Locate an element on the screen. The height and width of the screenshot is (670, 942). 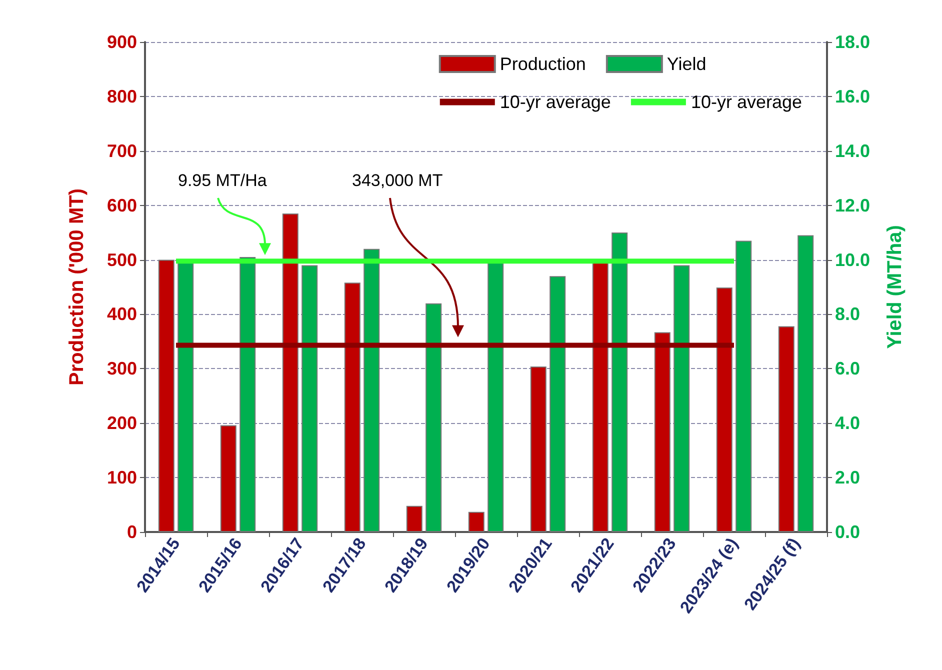
y2-tick-label: 0.0 is located at coordinates (847, 532).